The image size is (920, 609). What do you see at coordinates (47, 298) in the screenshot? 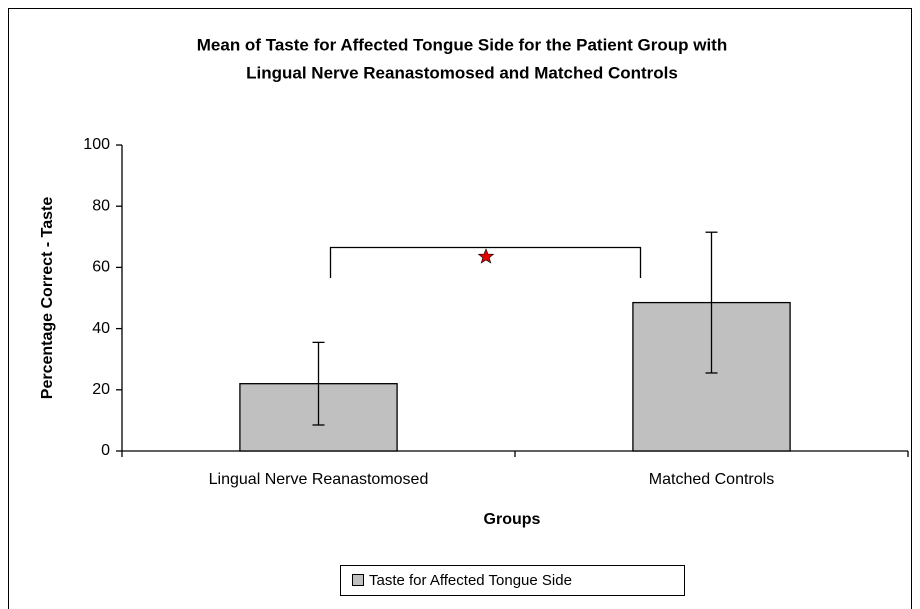
I see `y-axis-label: Percentage Correct - Taste` at bounding box center [47, 298].